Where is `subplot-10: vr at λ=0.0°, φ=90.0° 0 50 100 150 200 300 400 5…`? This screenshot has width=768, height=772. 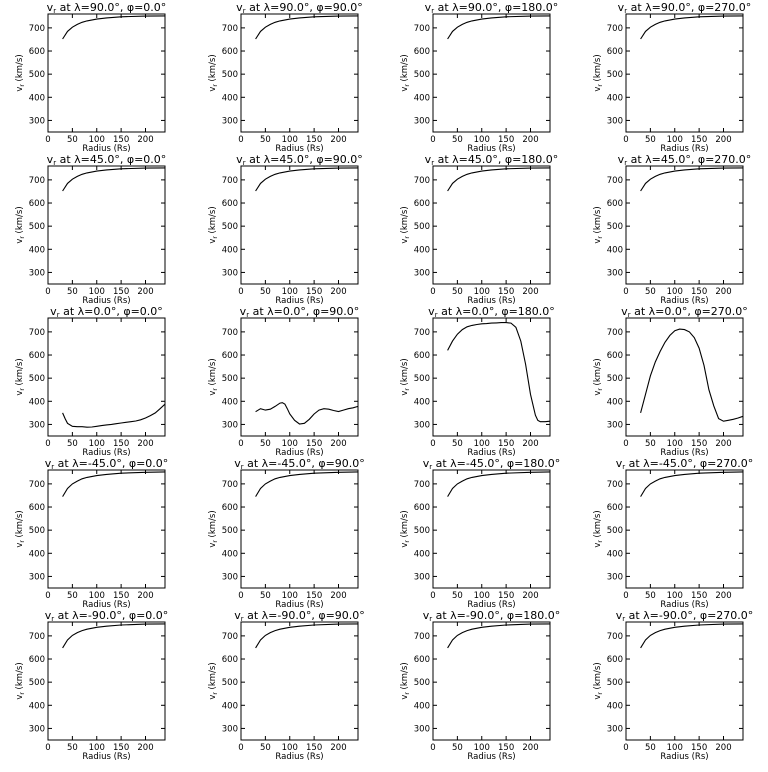
subplot-10: vr at λ=0.0°, φ=90.0° 0 50 100 150 200 300 400 5… is located at coordinates (283, 381).